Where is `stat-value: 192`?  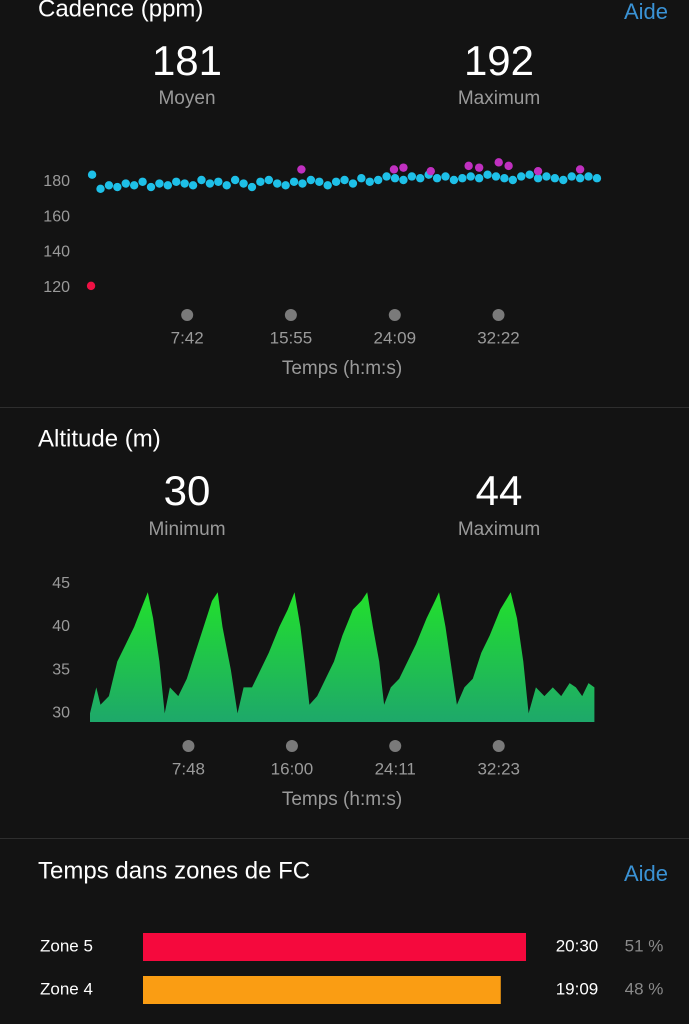 stat-value: 192 is located at coordinates (499, 60).